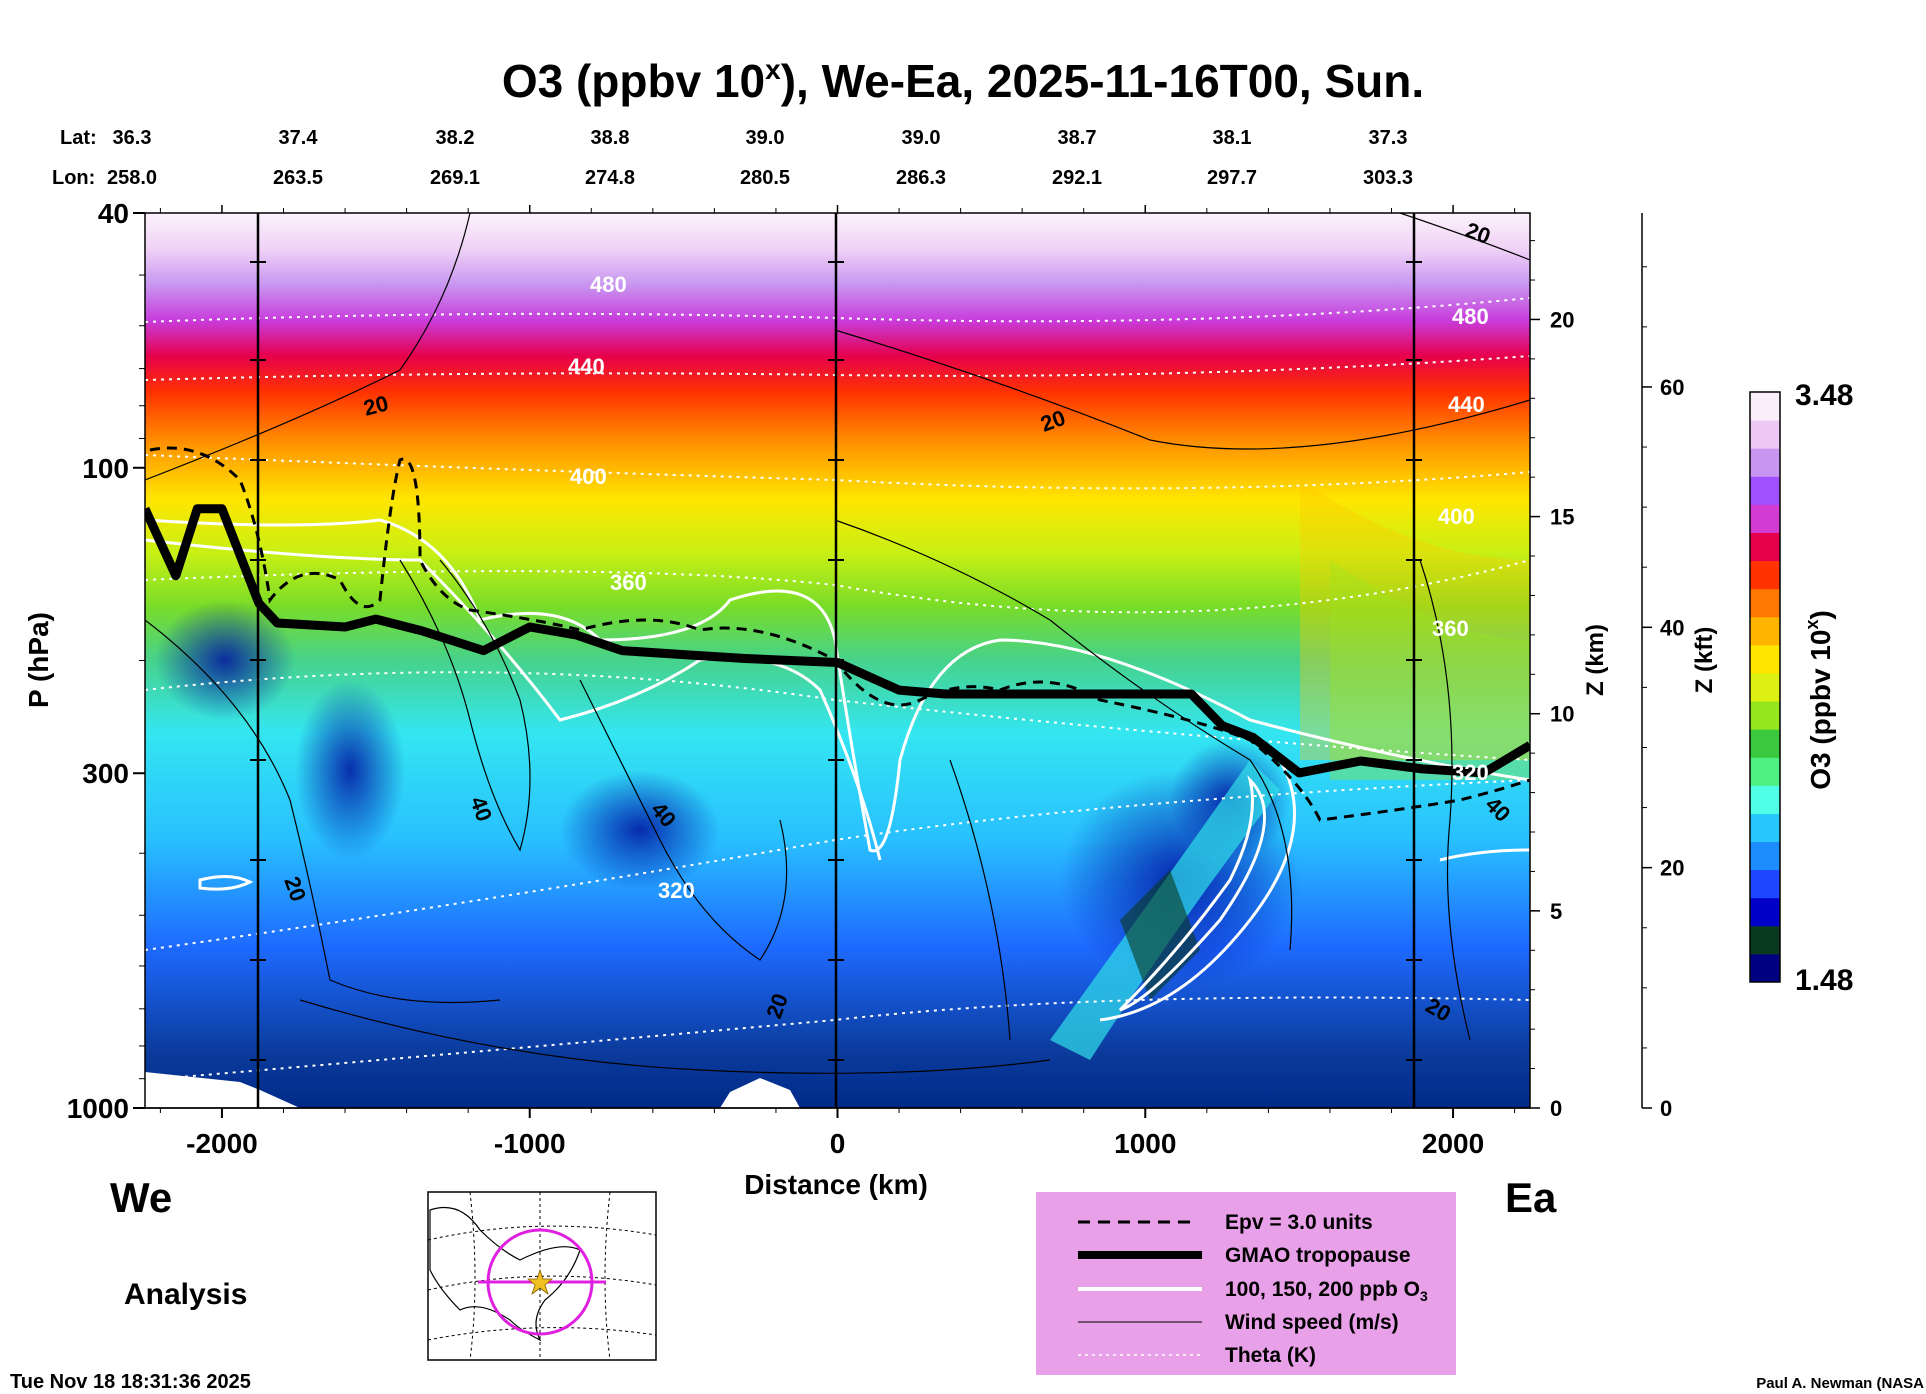 Image resolution: width=1926 pixels, height=1394 pixels. I want to click on x-tick-label: 2000, so click(1453, 1143).